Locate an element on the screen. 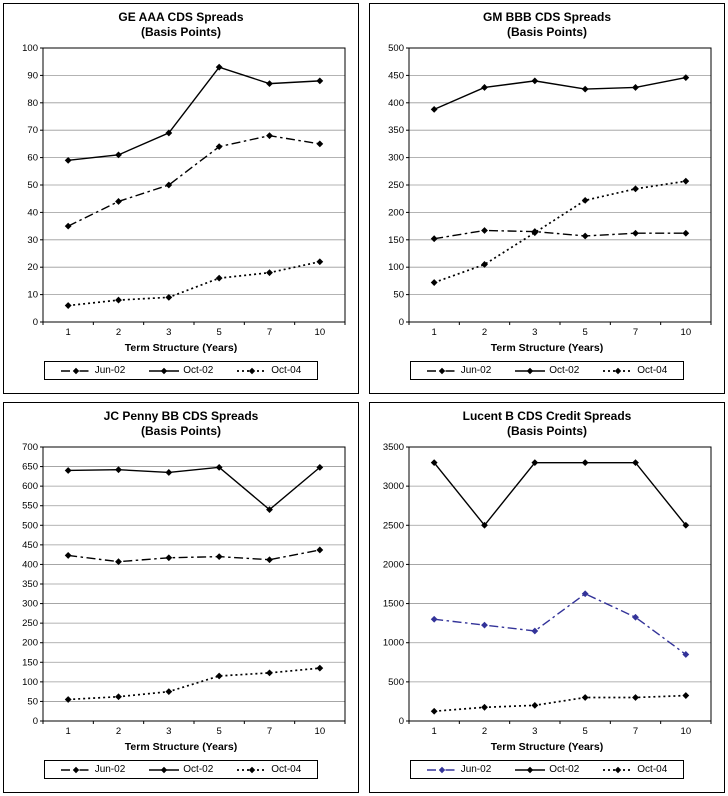 Image resolution: width=728 pixels, height=796 pixels. x-tick-label: 5 is located at coordinates (585, 332).